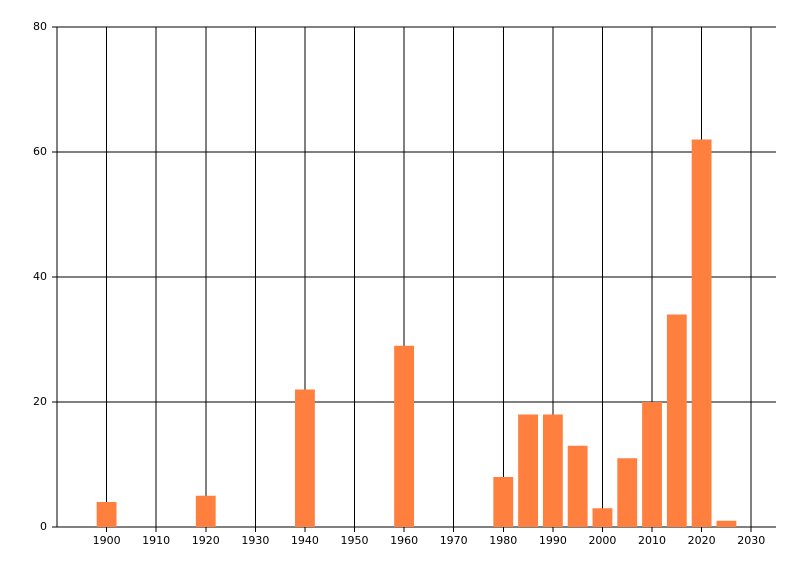  I want to click on x-tick-label: 1920, so click(206, 540).